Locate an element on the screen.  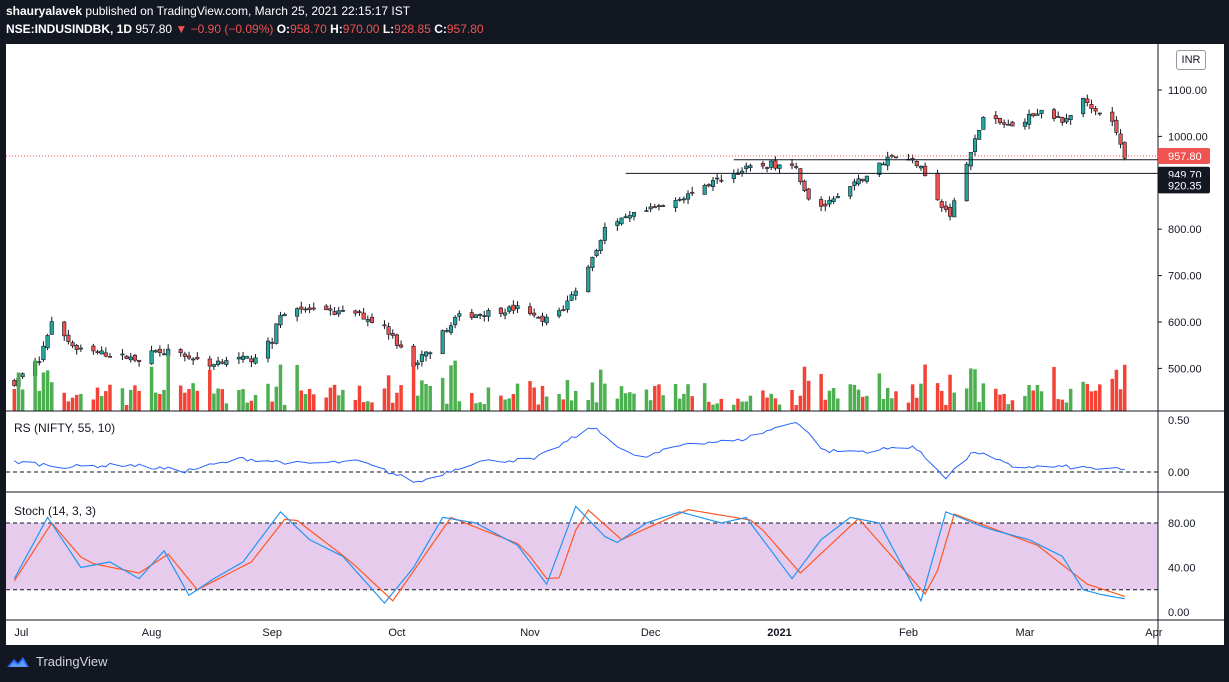
tradingview-brand: TradingView is located at coordinates (72, 661).